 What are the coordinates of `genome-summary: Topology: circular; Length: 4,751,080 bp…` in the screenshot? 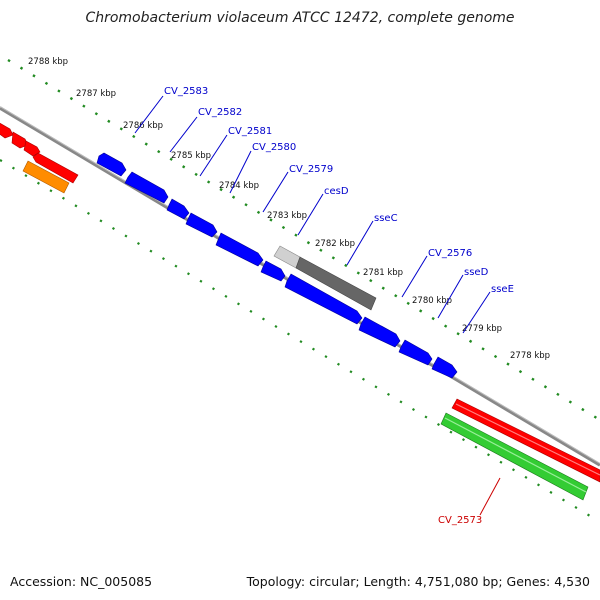 It's located at (418, 581).